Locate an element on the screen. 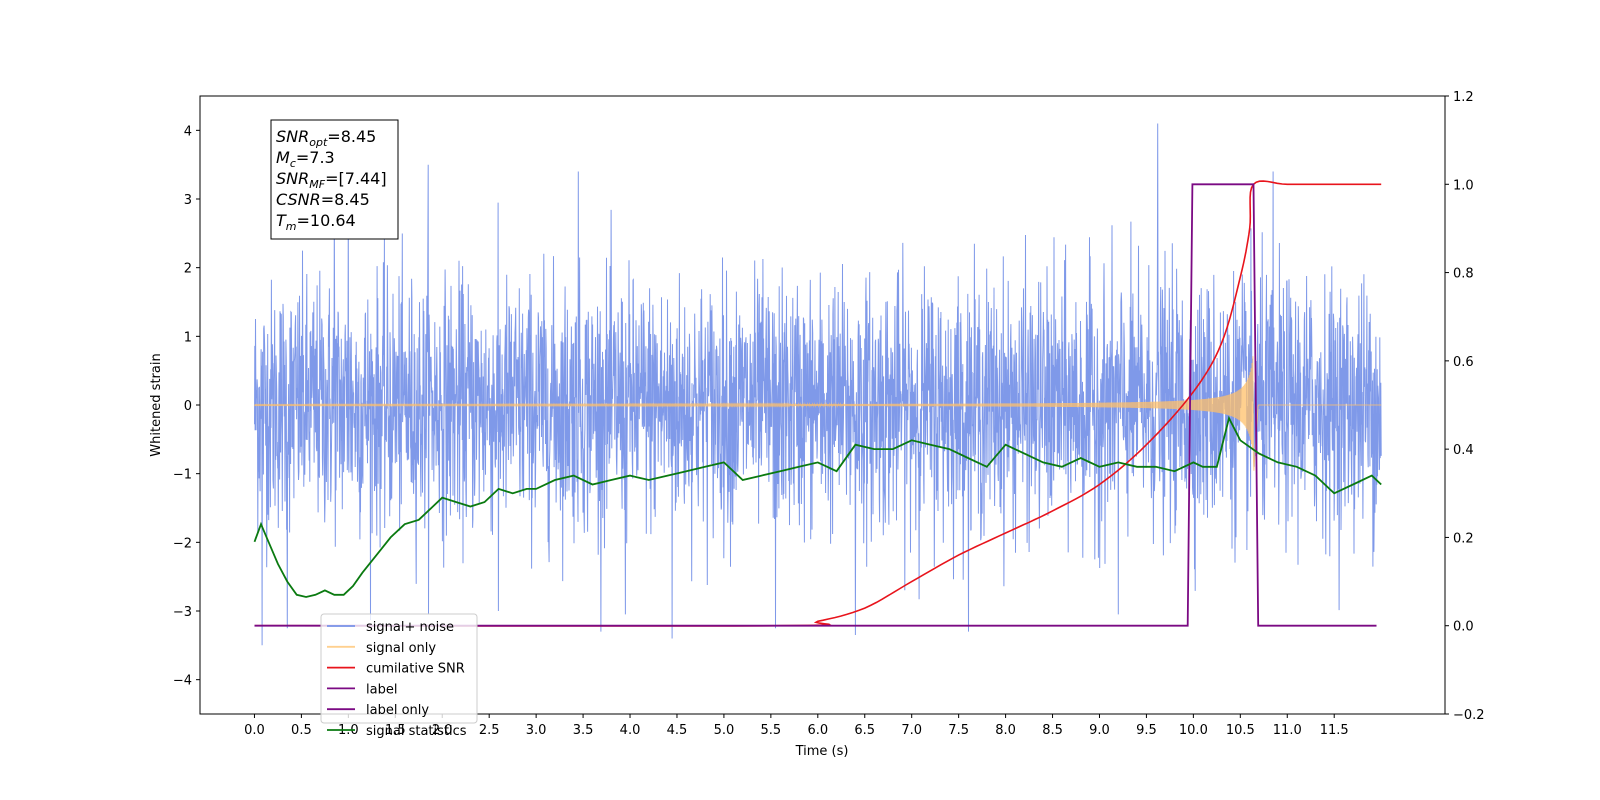 The image size is (1600, 800). x-tick-label: 10.0 is located at coordinates (1193, 730).